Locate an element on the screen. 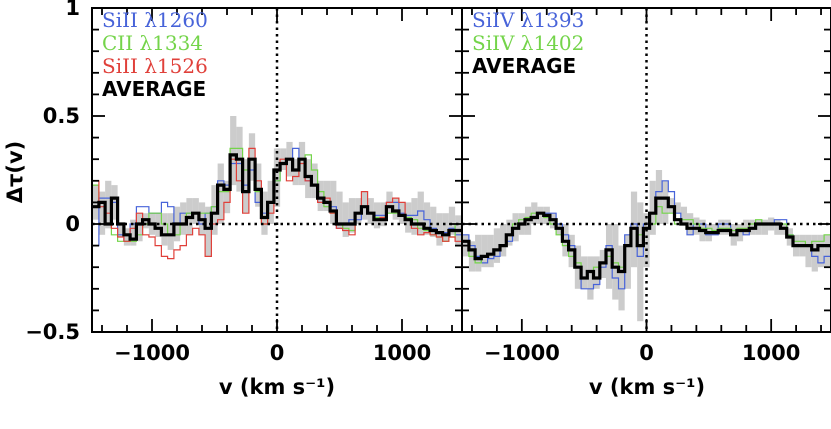 The height and width of the screenshot is (429, 831). legend-entry: SiII λ1526 is located at coordinates (155, 66).